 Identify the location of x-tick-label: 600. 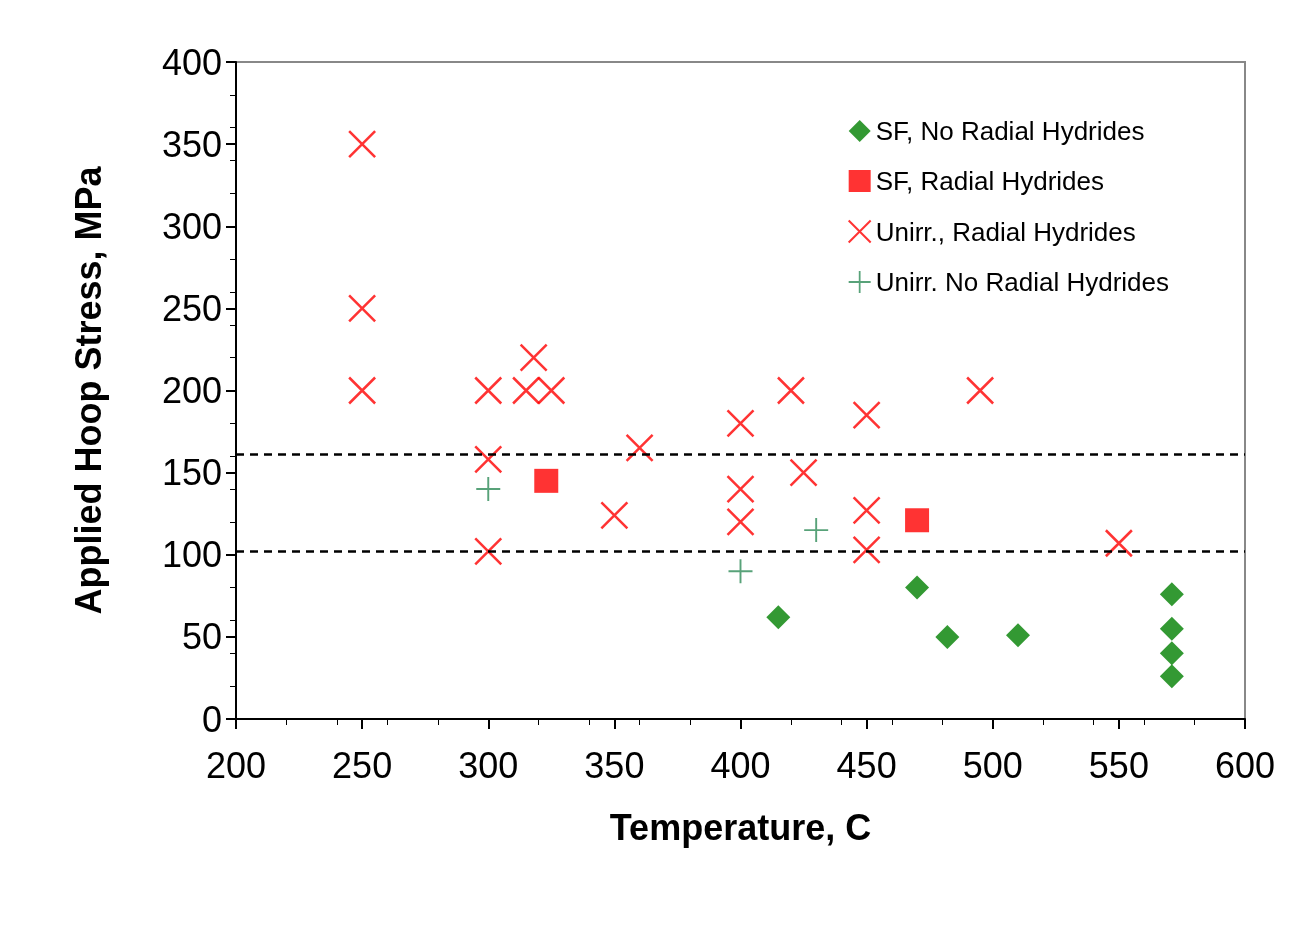
(1245, 765).